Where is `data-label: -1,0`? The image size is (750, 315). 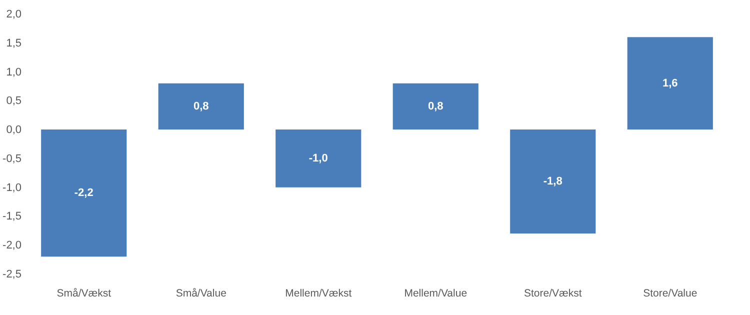
data-label: -1,0 is located at coordinates (318, 158).